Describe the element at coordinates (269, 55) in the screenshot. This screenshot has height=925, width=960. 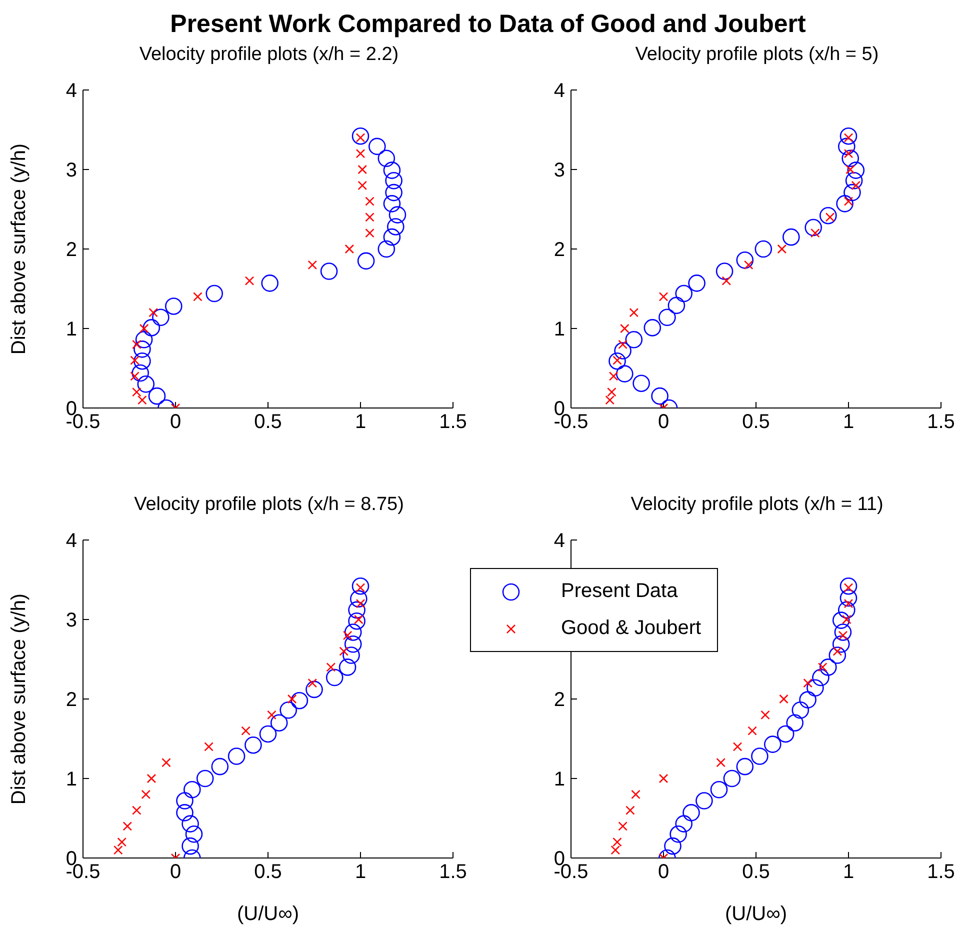
I see `chart-subtitle: Velocity profile plots (x/h = 2.2)` at that location.